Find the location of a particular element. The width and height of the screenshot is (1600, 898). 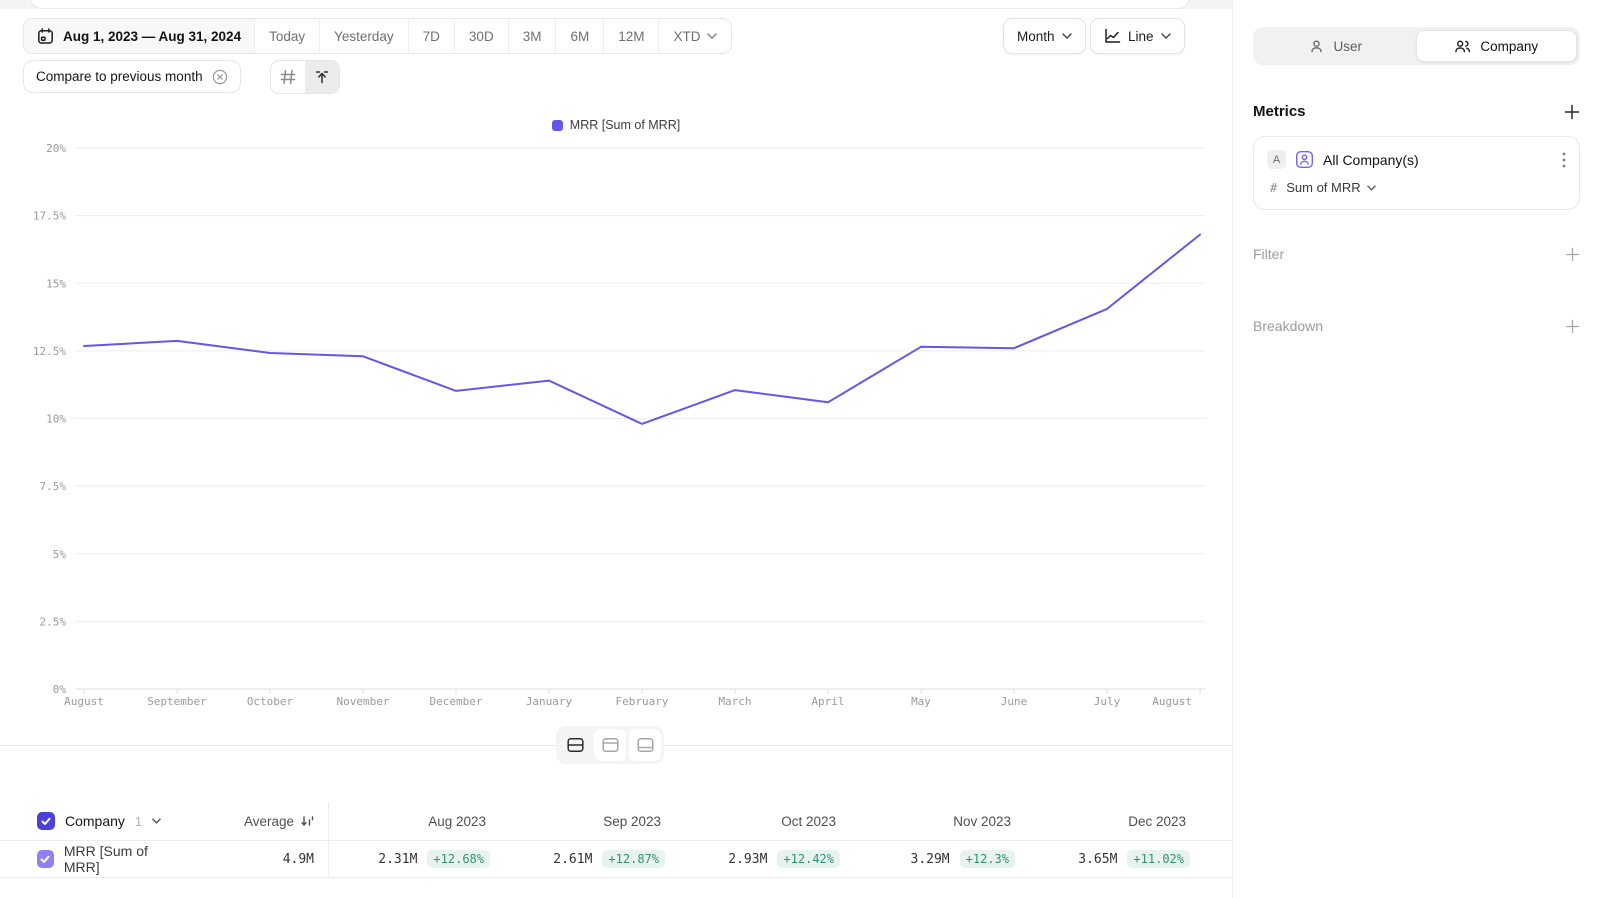

kebab-icon is located at coordinates (1564, 160).